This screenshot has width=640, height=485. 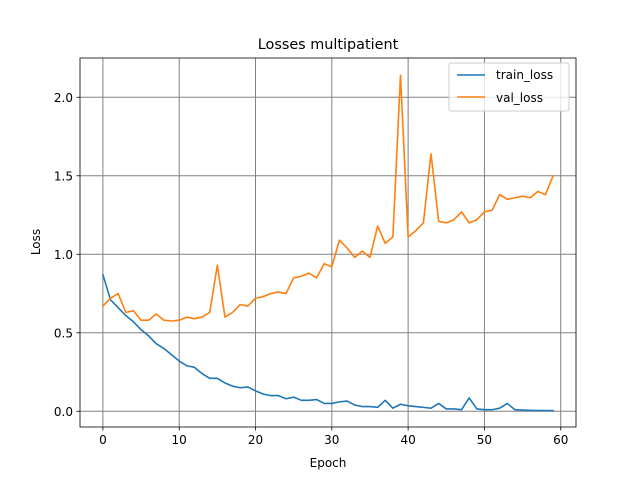 I want to click on y-axis-label: Loss, so click(x=36, y=242).